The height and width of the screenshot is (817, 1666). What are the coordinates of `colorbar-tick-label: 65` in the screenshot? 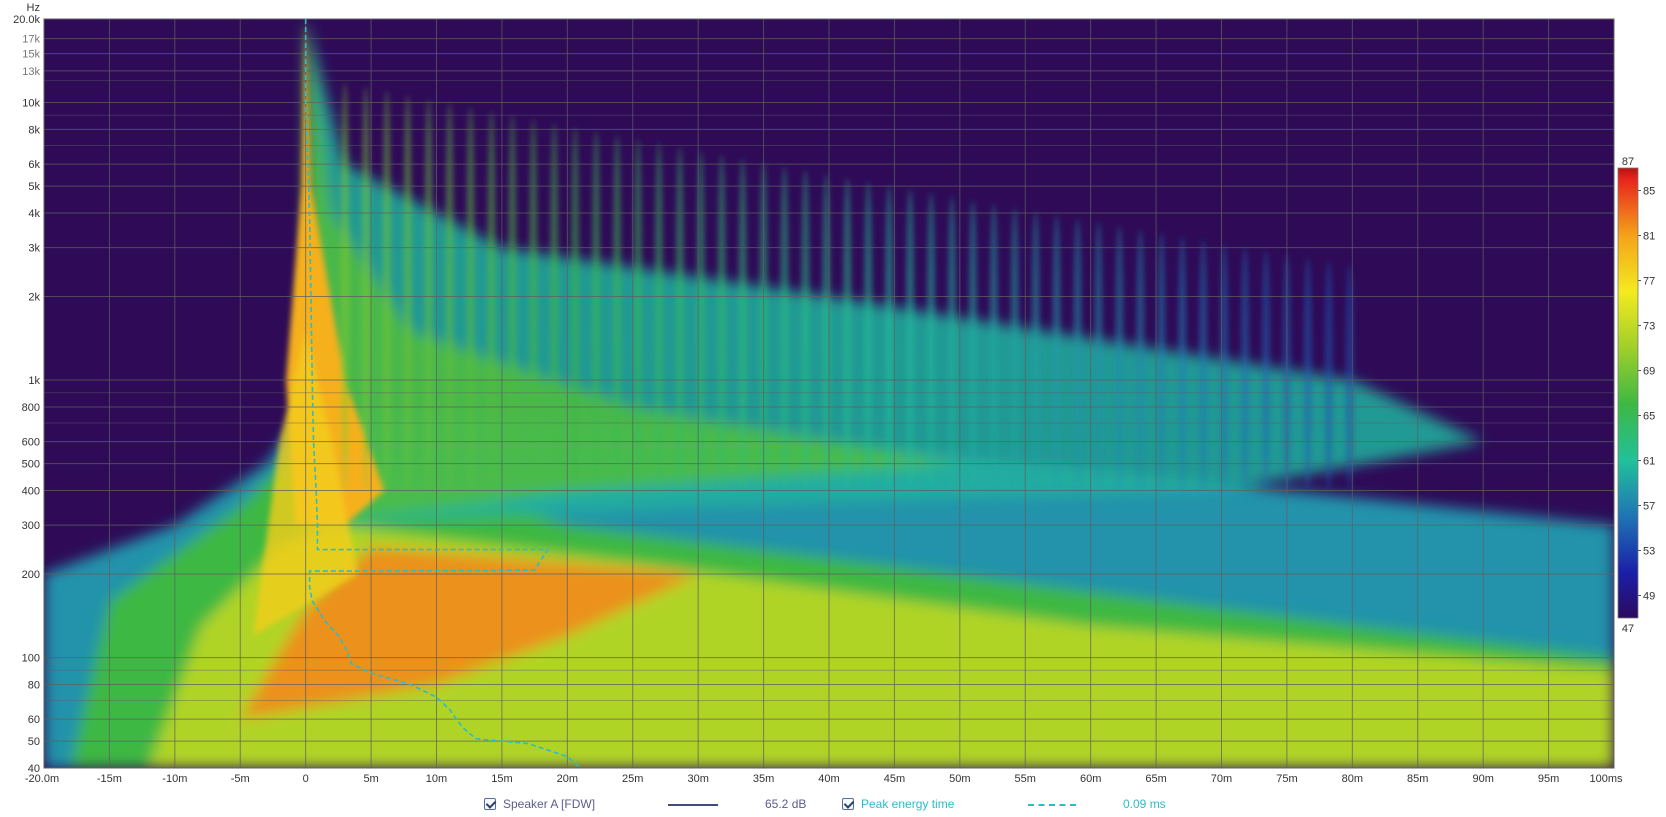 It's located at (1649, 417).